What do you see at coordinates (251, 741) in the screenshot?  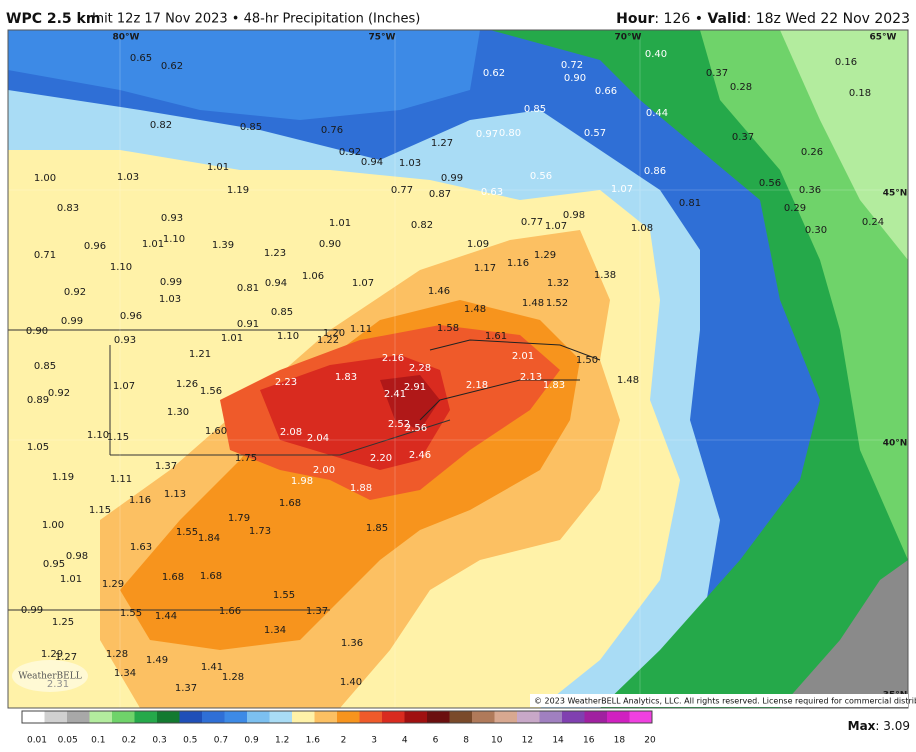 I see `colorbar-tick-label: 0.9` at bounding box center [251, 741].